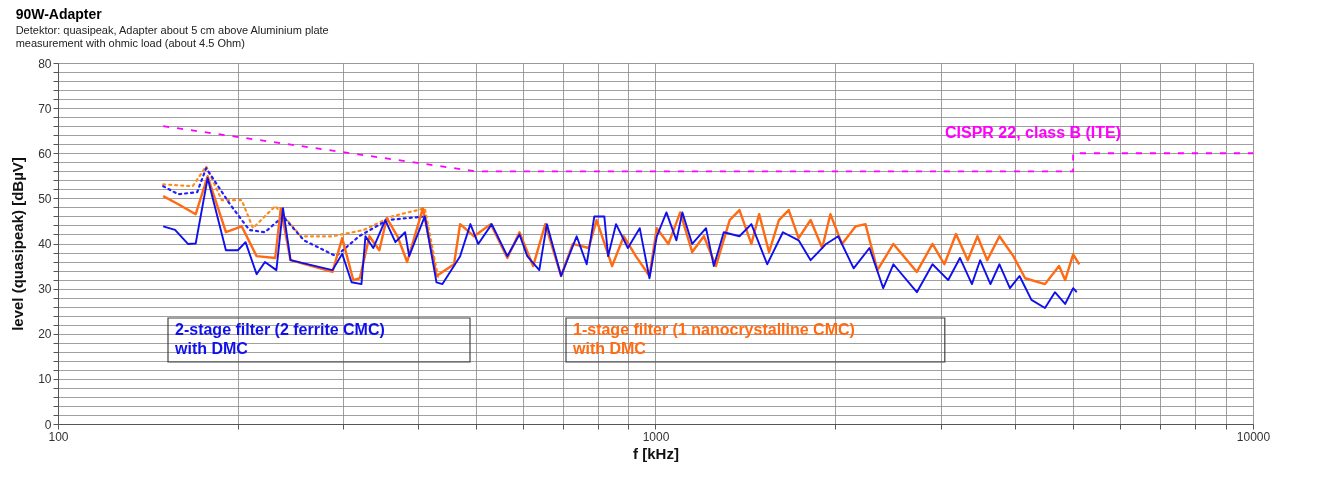  What do you see at coordinates (1033, 132) in the screenshot?
I see `series-label: CISPR 22, class B (ITE)` at bounding box center [1033, 132].